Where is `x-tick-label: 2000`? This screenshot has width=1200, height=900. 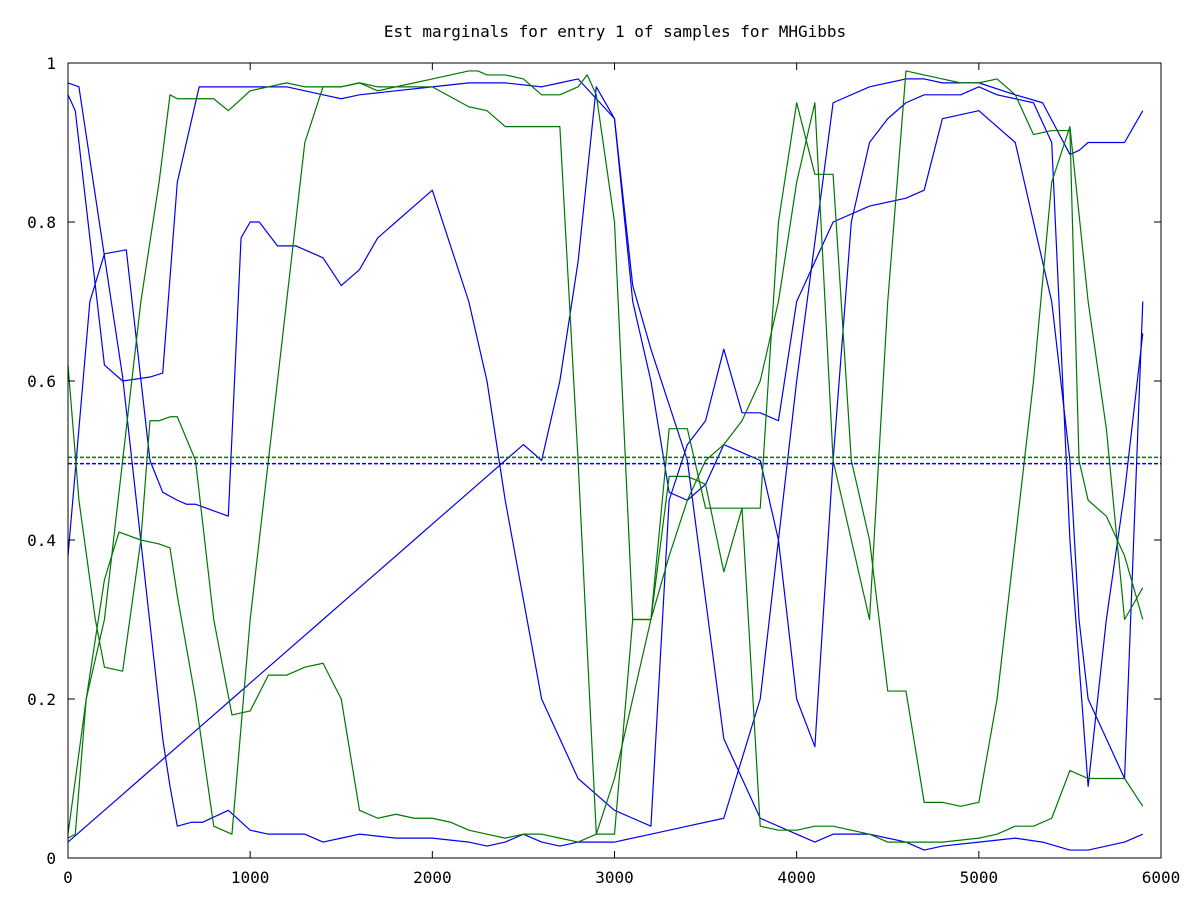
x-tick-label: 2000 is located at coordinates (432, 877).